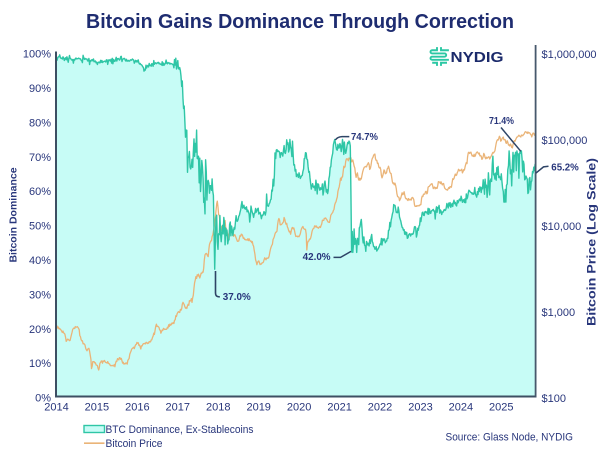 This screenshot has height=457, width=600. Describe the element at coordinates (237, 297) in the screenshot. I see `svg-text: 37.0%` at that location.